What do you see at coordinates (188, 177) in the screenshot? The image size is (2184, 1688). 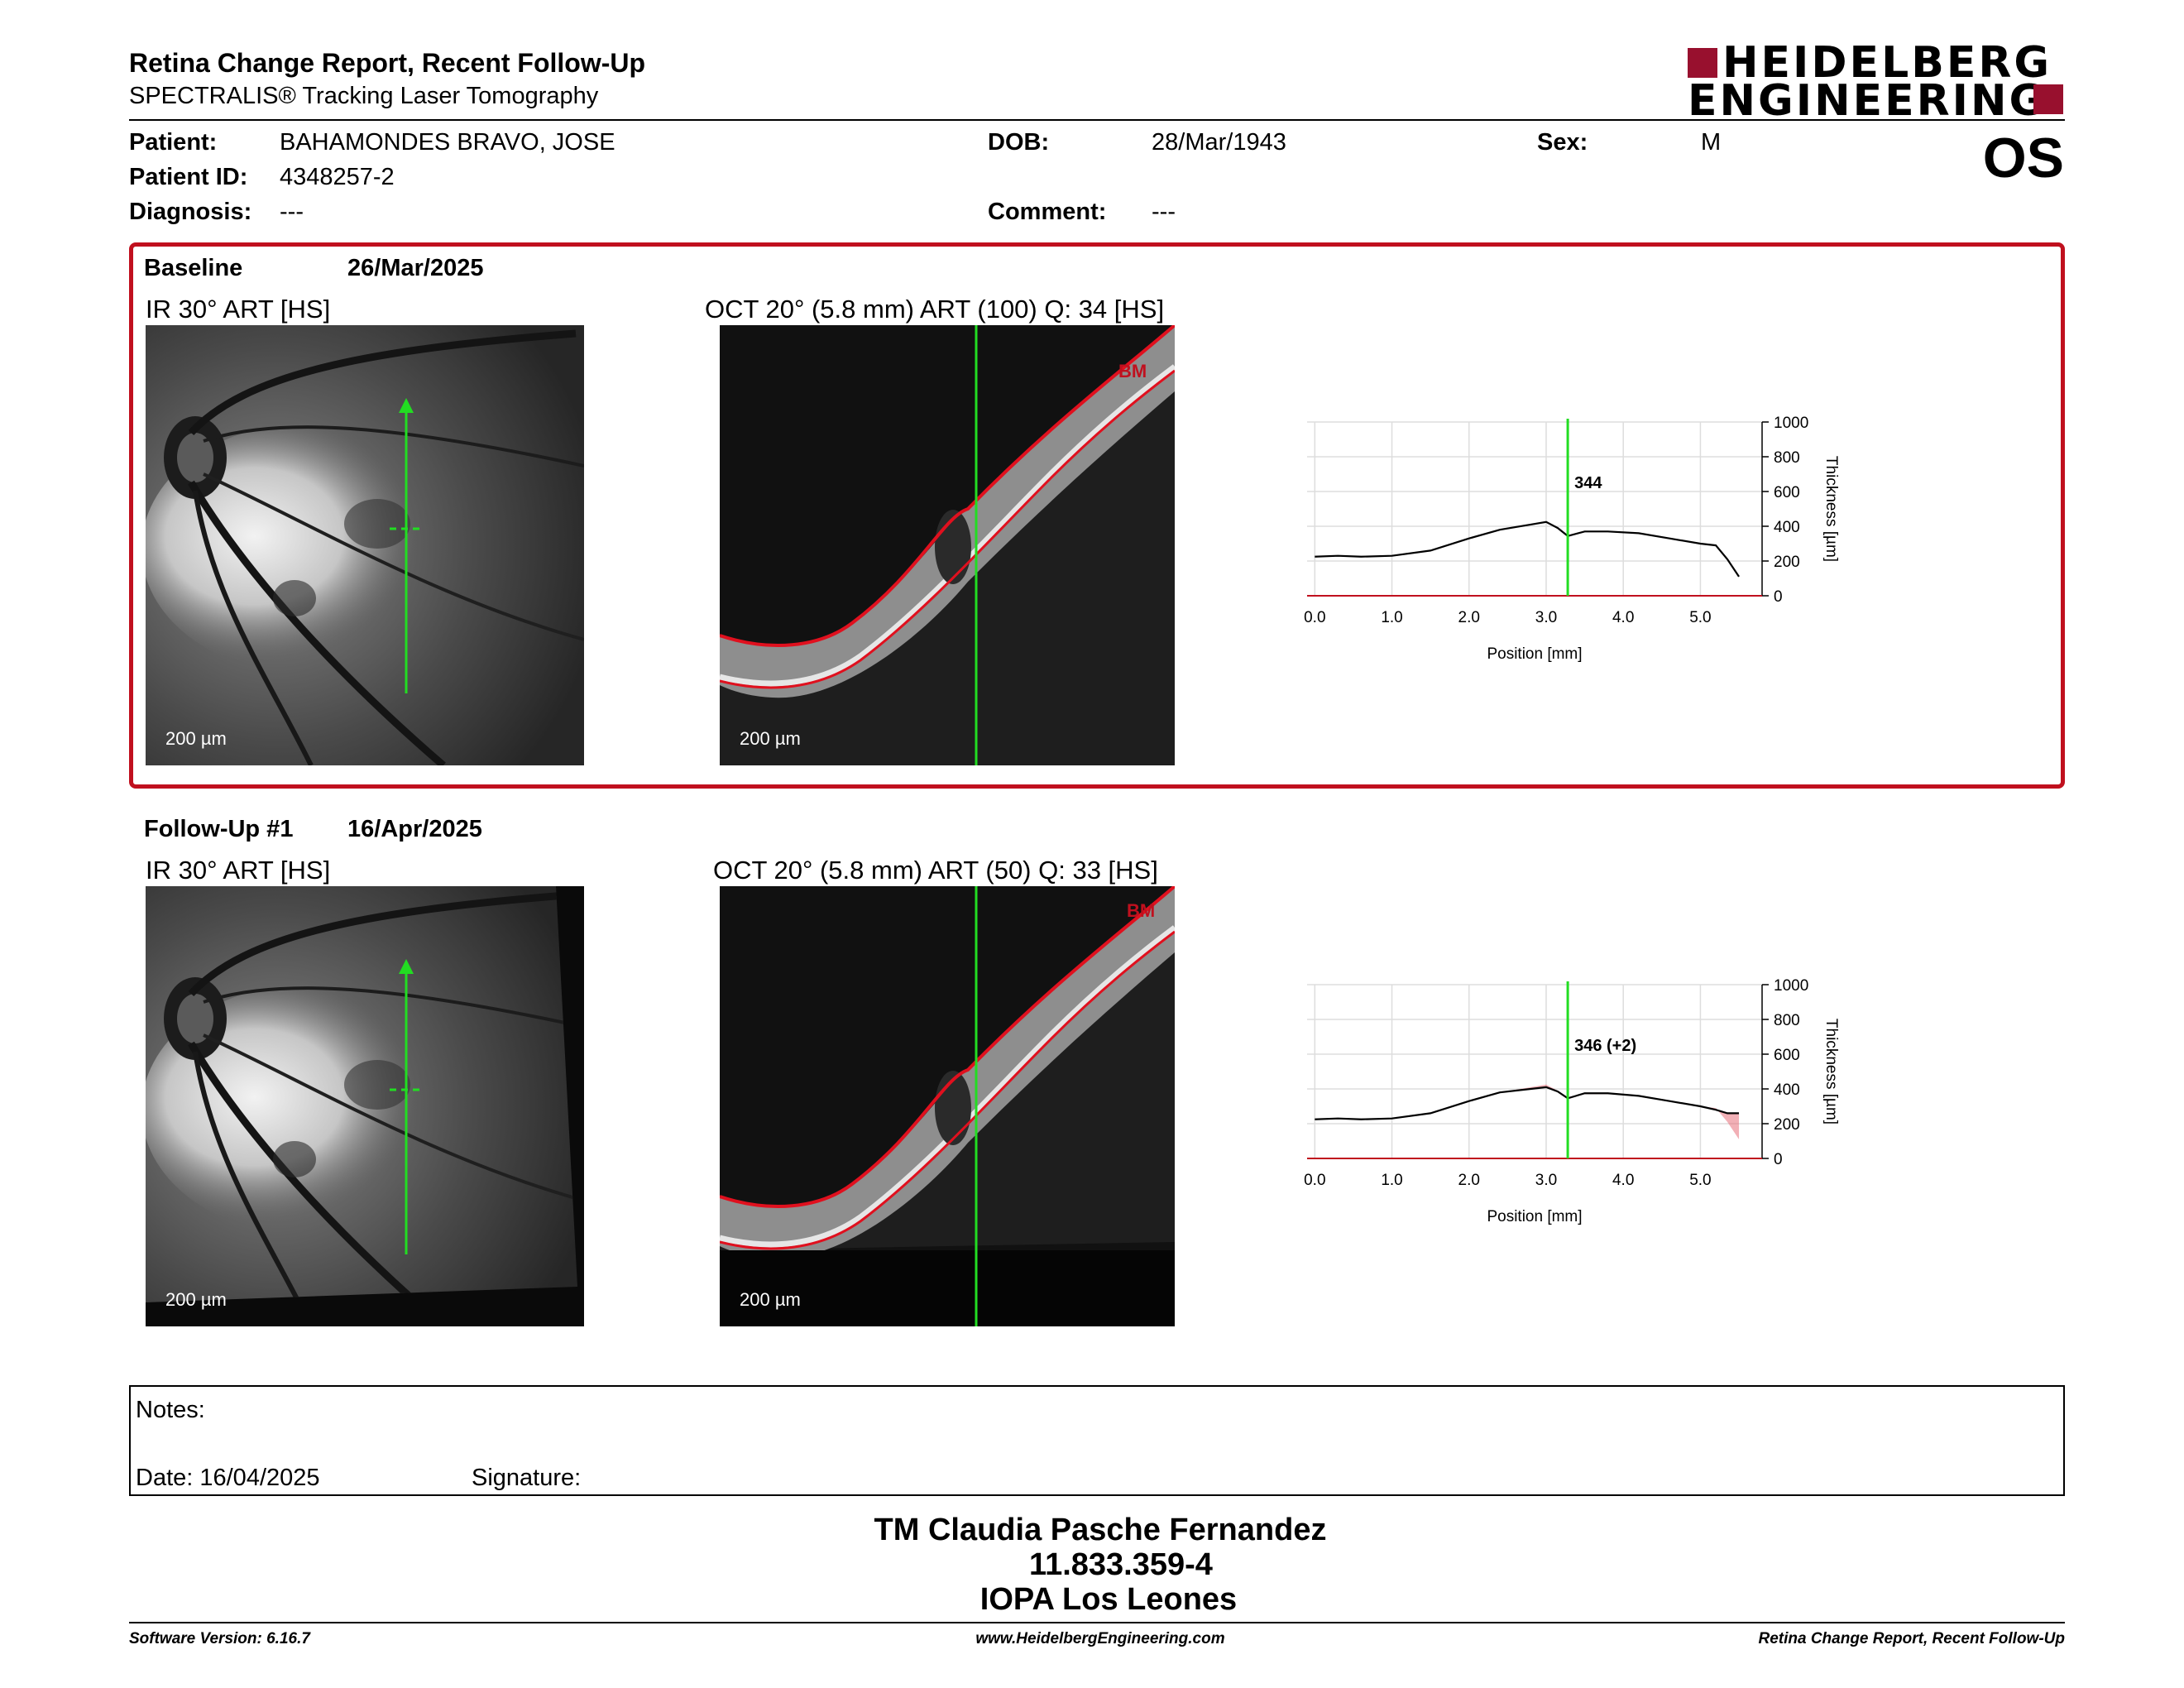 I see `patient-id-label: Patient ID:` at bounding box center [188, 177].